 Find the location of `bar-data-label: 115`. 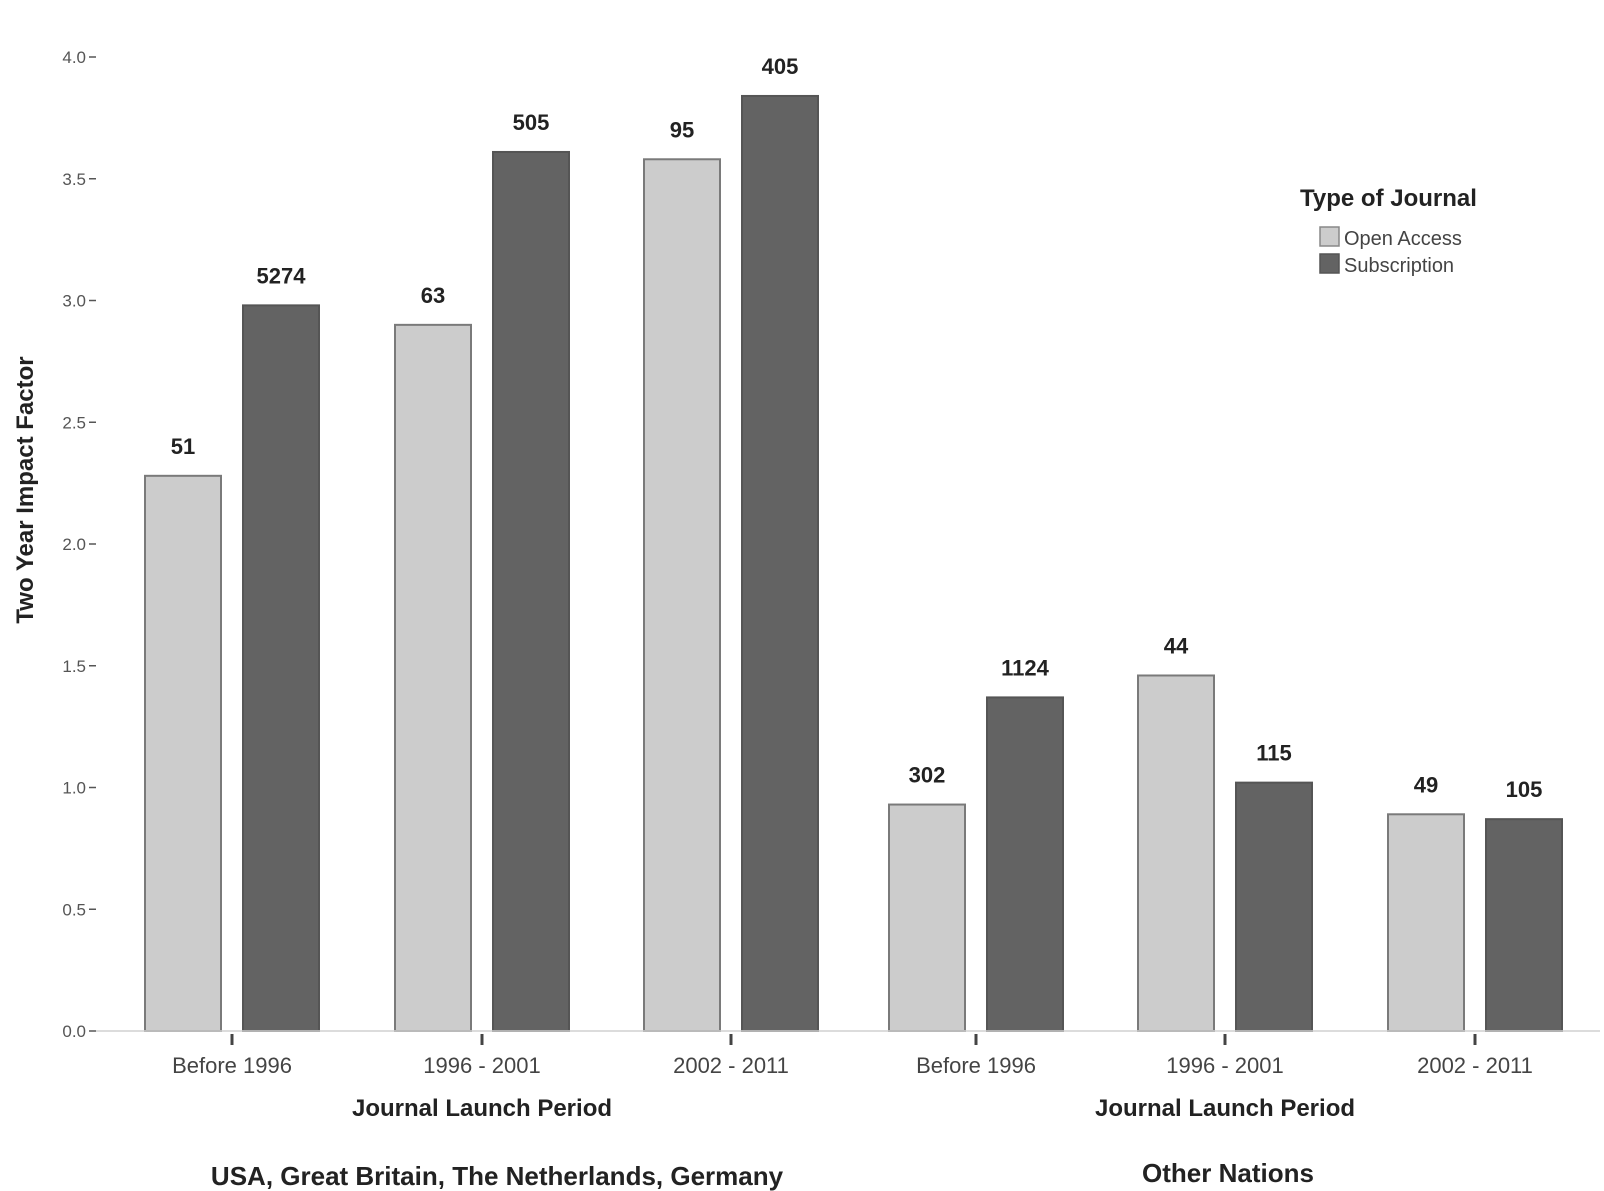

bar-data-label: 115 is located at coordinates (1274, 753).